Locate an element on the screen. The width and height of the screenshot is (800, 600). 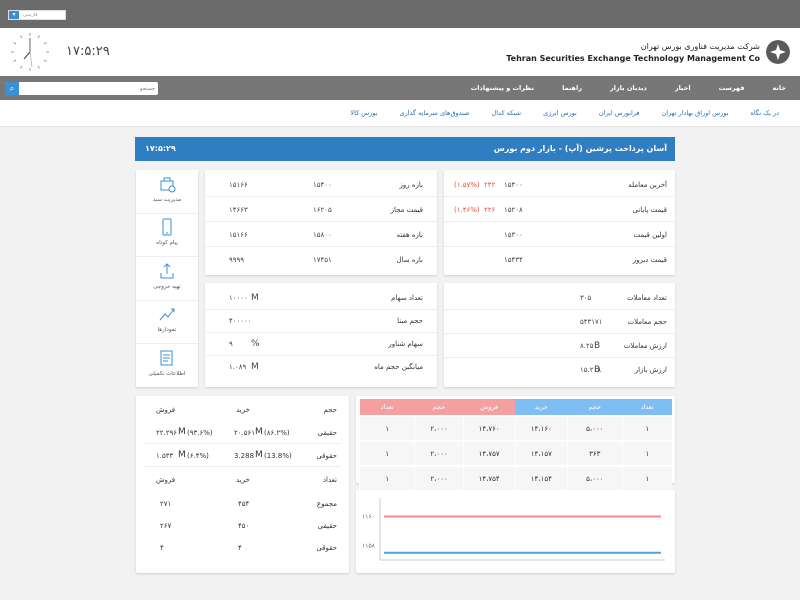
client-count-sell: ۲۶۷ is located at coordinates (166, 526).